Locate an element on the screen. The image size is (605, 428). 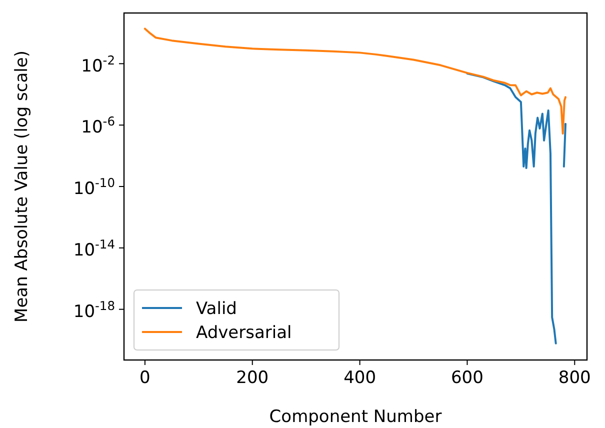
x-tick-label: 200 is located at coordinates (252, 378).